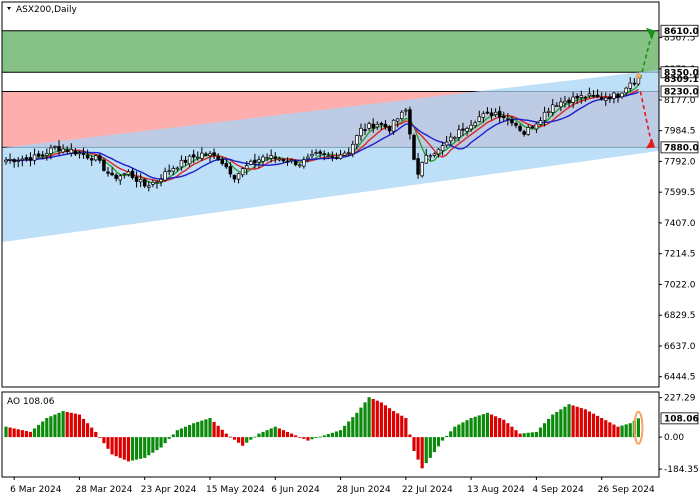 This screenshot has height=500, width=700. What do you see at coordinates (103, 490) in the screenshot?
I see `x-tick-label: 28 Mar 2024` at bounding box center [103, 490].